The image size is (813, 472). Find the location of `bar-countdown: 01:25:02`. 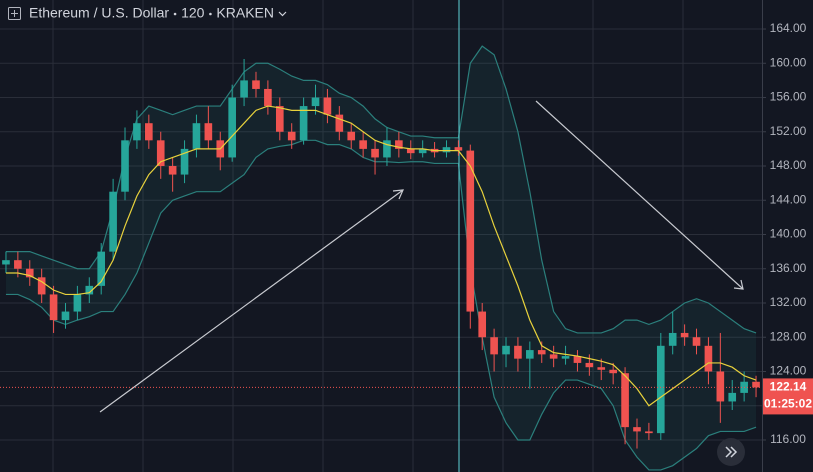

bar-countdown: 01:25:02 is located at coordinates (788, 404).